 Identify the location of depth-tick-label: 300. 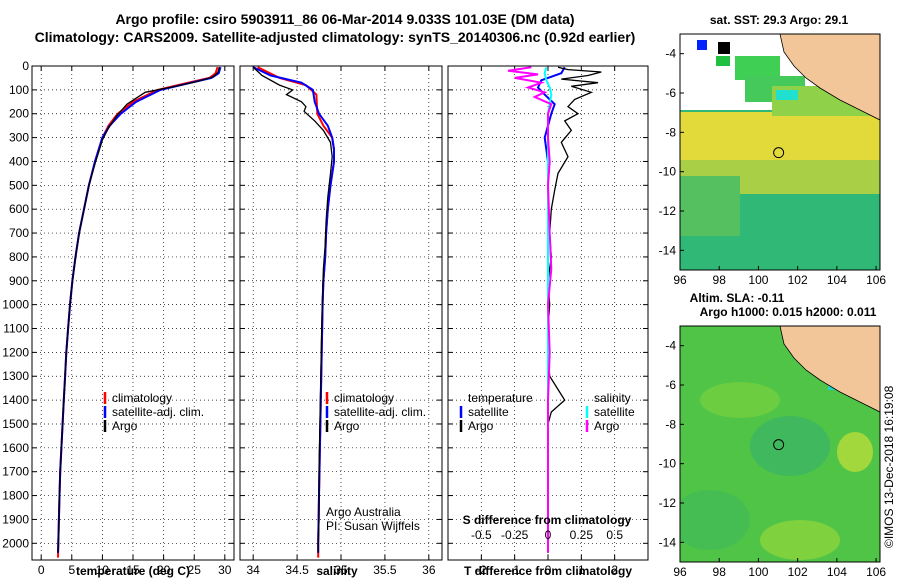
(19, 138).